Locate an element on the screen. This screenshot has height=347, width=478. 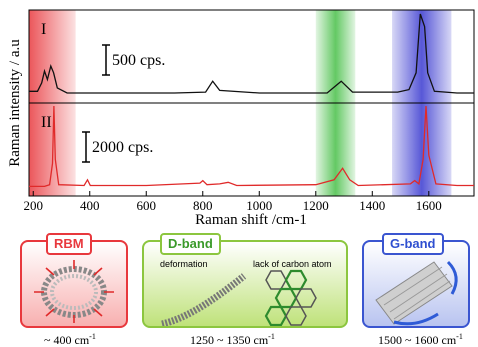
scale-bar-II-label: 2000 cps. is located at coordinates (122, 147).